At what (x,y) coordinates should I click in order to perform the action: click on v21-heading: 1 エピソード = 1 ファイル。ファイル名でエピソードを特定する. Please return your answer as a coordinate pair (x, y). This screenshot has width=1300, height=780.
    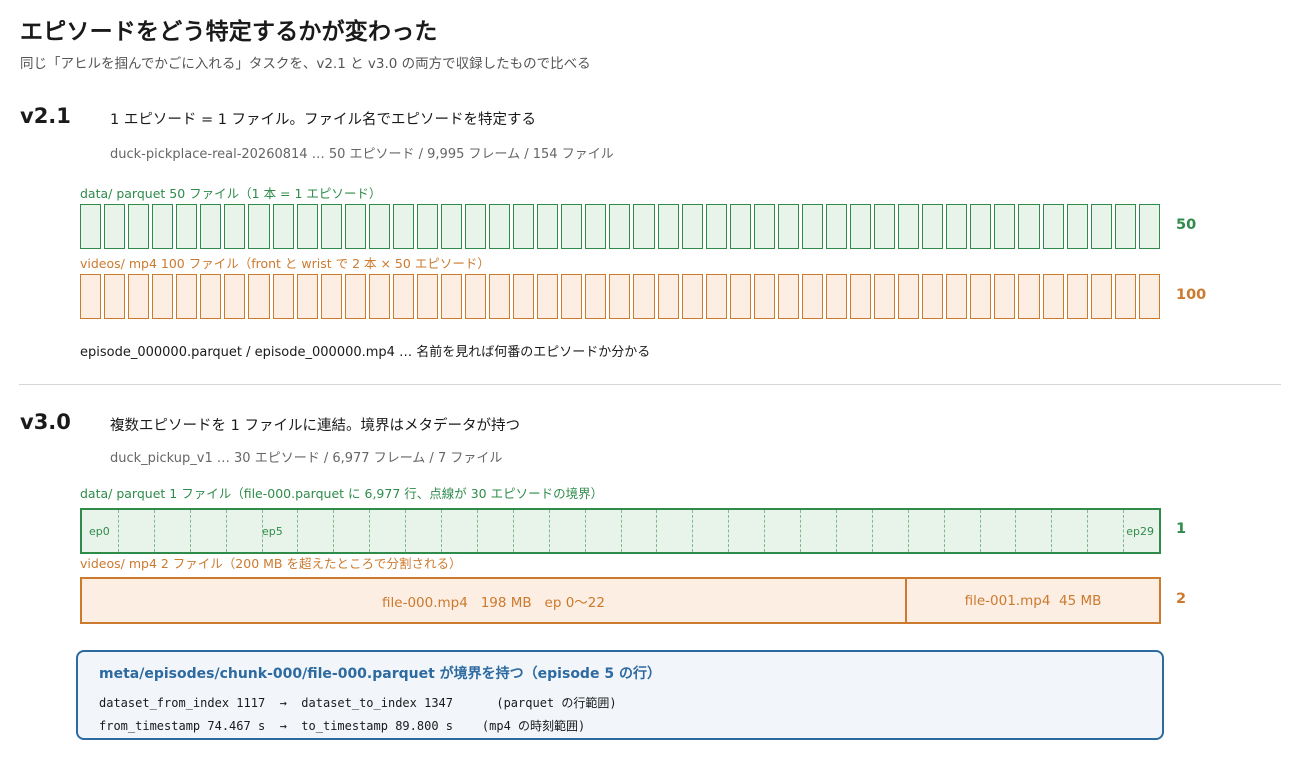
    Looking at the image, I should click on (323, 120).